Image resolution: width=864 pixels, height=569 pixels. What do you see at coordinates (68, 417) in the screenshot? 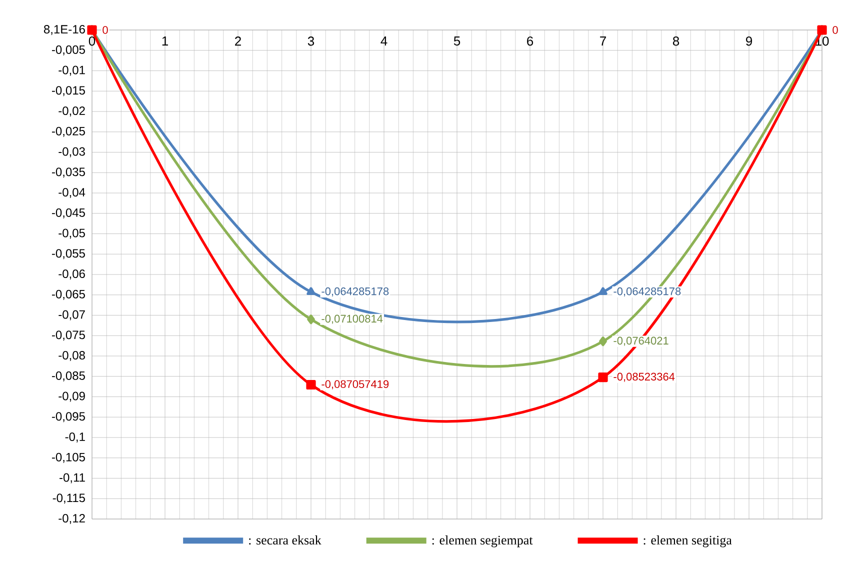
I see `y-tick-label: -0,095` at bounding box center [68, 417].